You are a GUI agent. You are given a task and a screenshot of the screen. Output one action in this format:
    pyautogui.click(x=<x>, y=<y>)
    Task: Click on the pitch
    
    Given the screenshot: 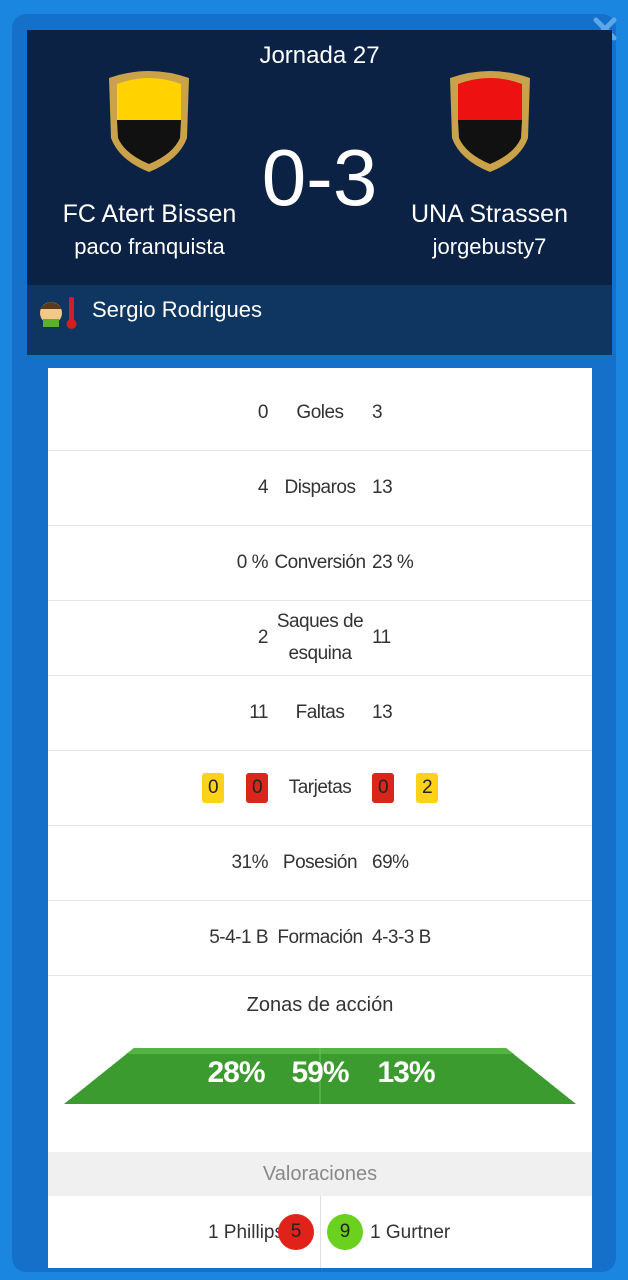 What is the action you would take?
    pyautogui.click(x=320, y=1076)
    